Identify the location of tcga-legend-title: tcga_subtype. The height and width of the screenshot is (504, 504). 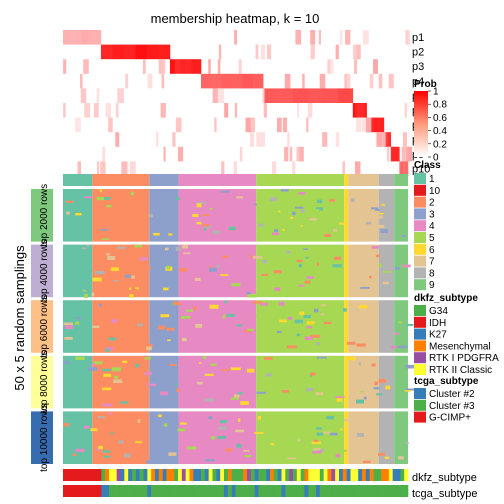
(446, 381).